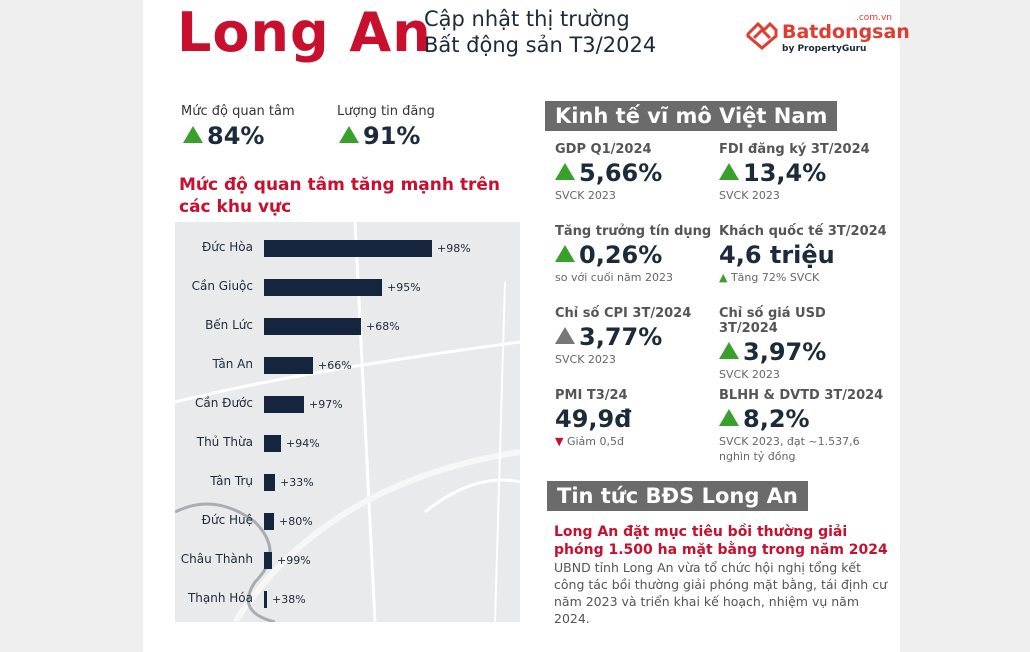 The image size is (1030, 652). What do you see at coordinates (224, 403) in the screenshot?
I see `bar-category-label: Cần Đước` at bounding box center [224, 403].